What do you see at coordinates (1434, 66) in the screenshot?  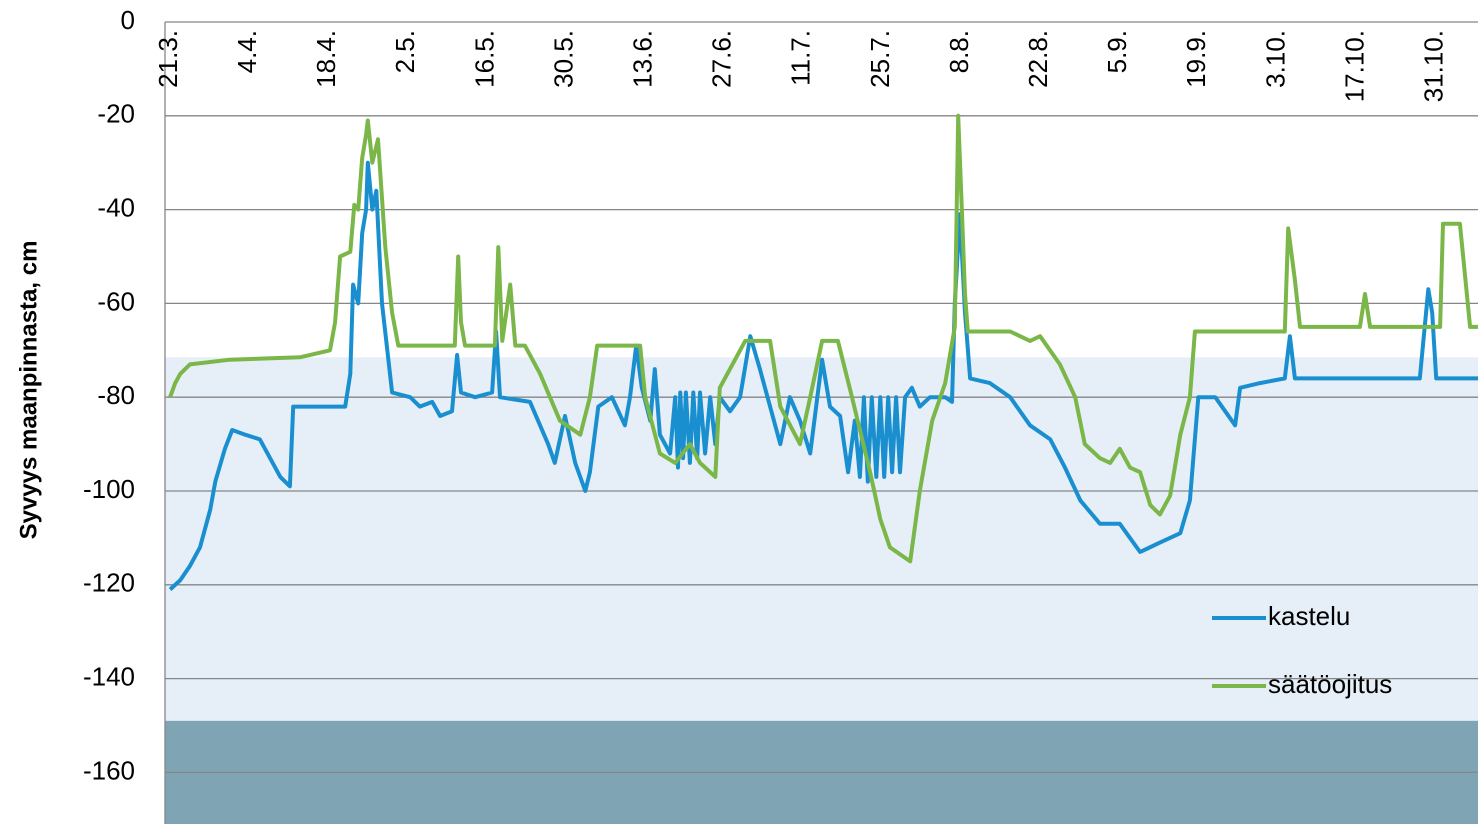 I see `x-tick-label: 31.10.` at bounding box center [1434, 66].